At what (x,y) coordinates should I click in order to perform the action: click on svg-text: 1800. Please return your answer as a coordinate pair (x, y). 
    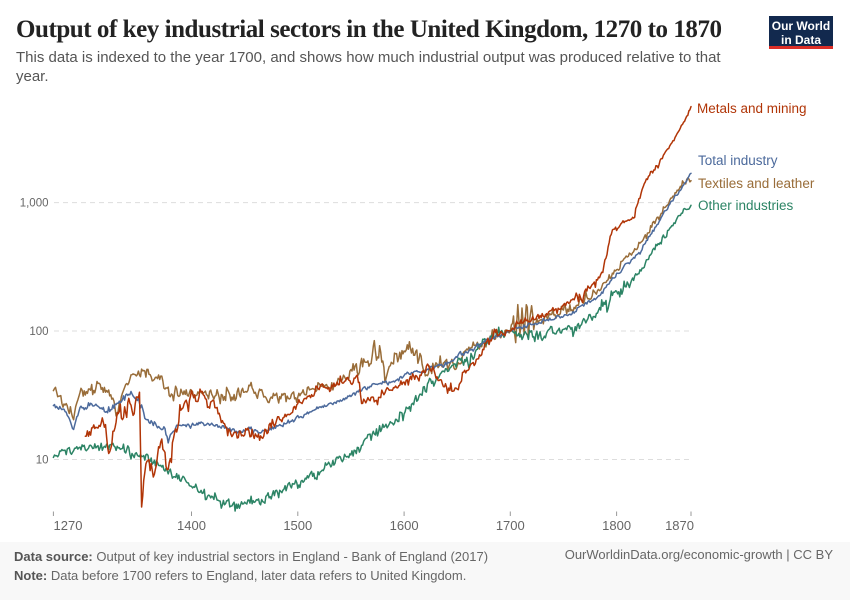
    Looking at the image, I should click on (616, 525).